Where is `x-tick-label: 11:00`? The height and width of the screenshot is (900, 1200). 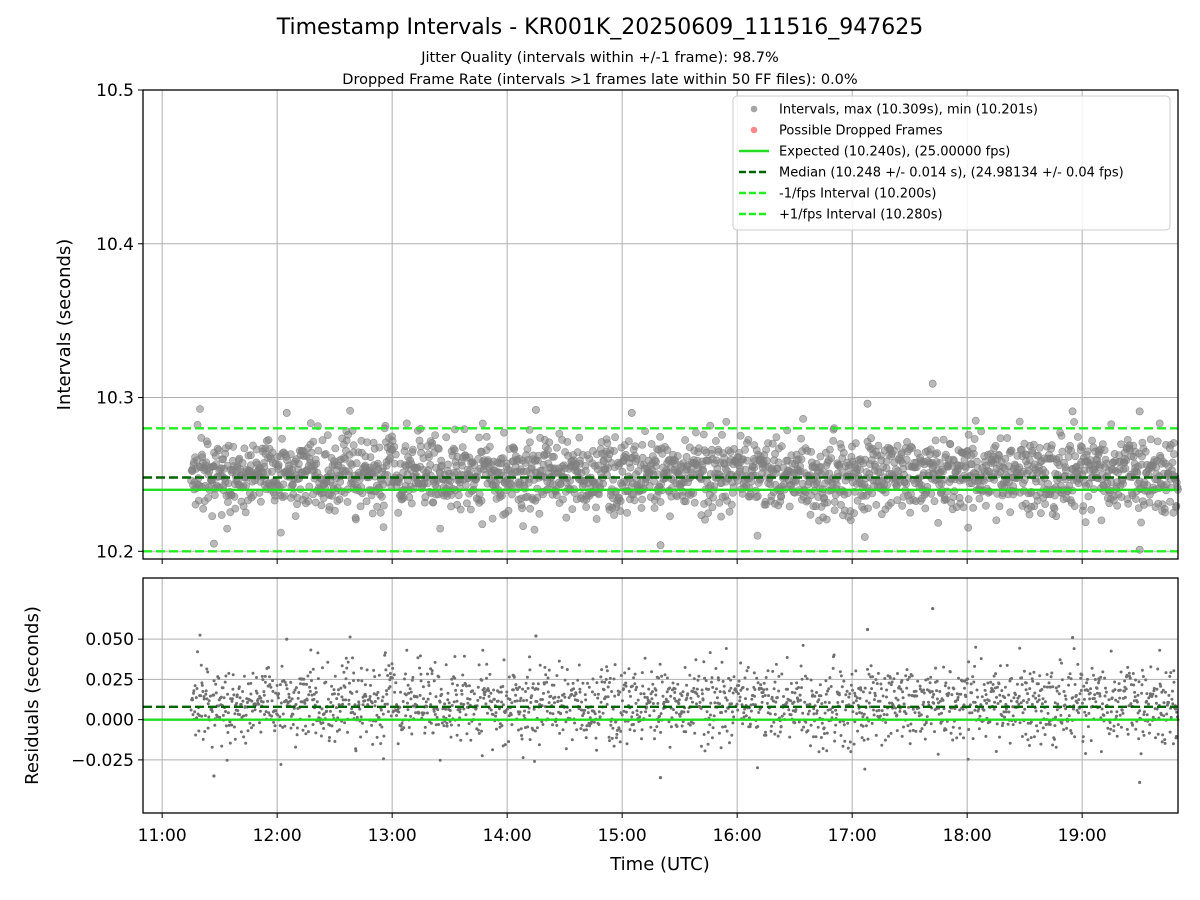
x-tick-label: 11:00 is located at coordinates (162, 836).